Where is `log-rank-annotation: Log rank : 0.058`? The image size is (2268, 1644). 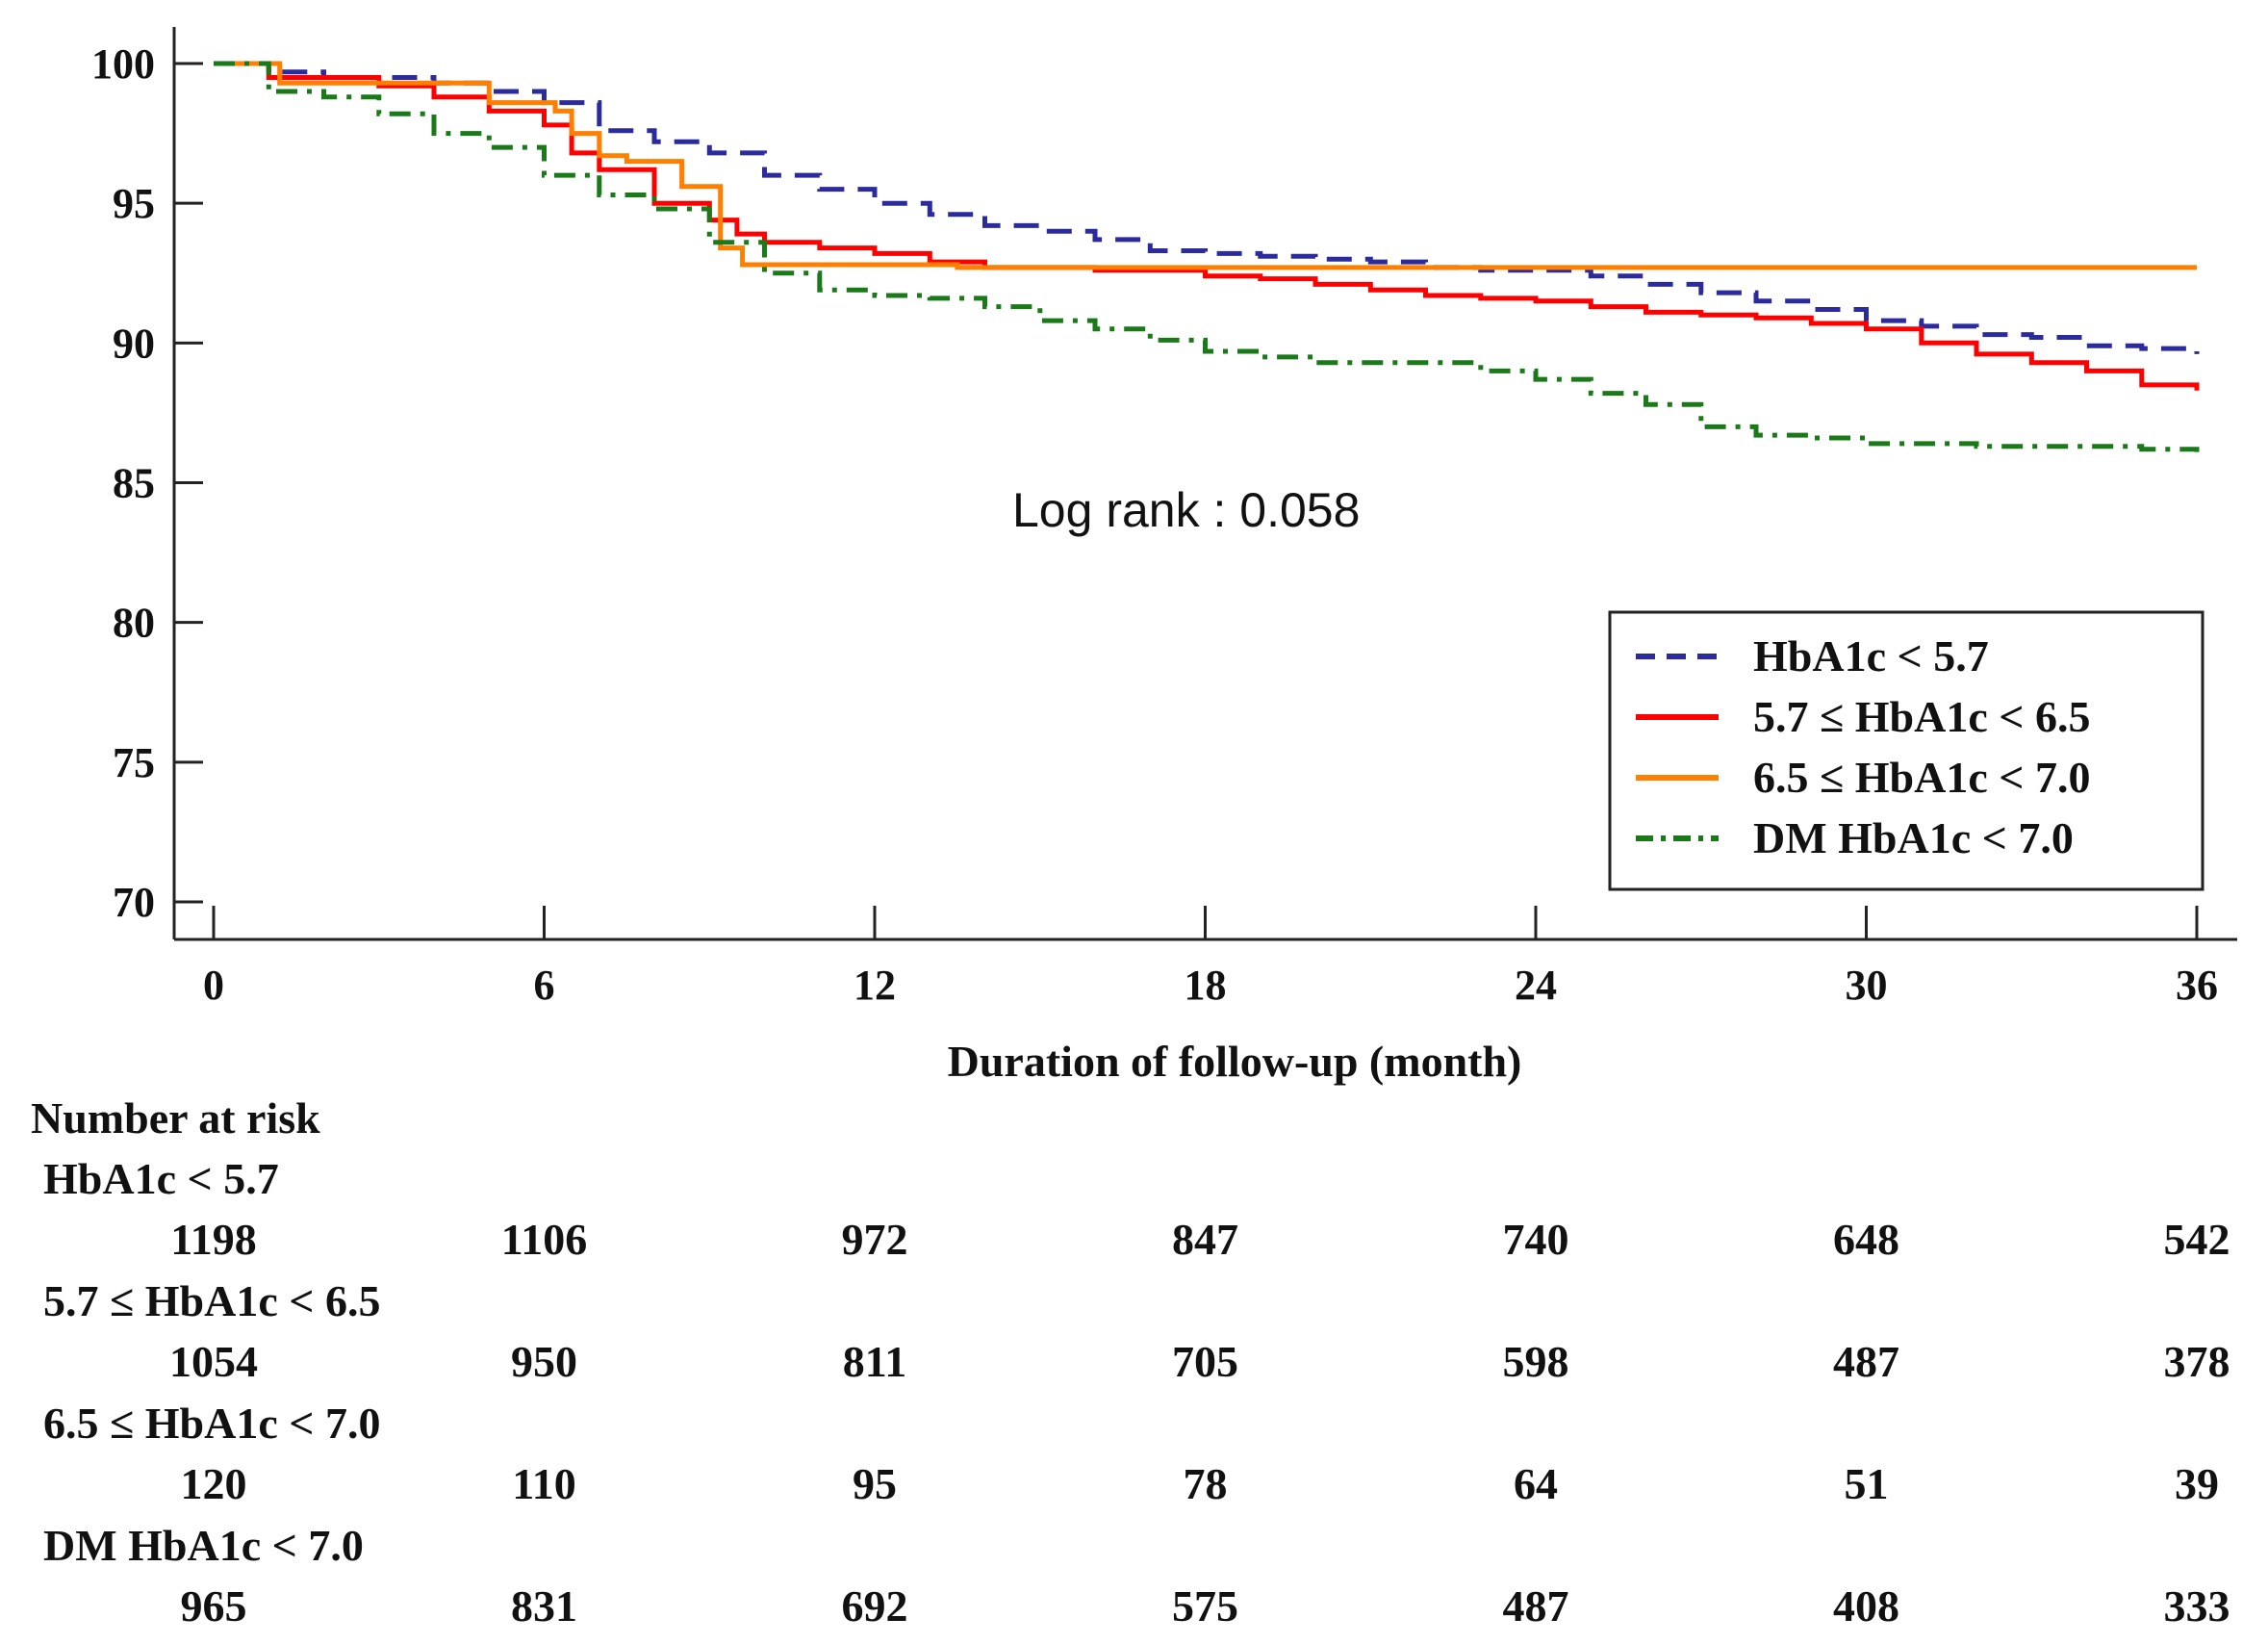 log-rank-annotation: Log rank : 0.058 is located at coordinates (1186, 510).